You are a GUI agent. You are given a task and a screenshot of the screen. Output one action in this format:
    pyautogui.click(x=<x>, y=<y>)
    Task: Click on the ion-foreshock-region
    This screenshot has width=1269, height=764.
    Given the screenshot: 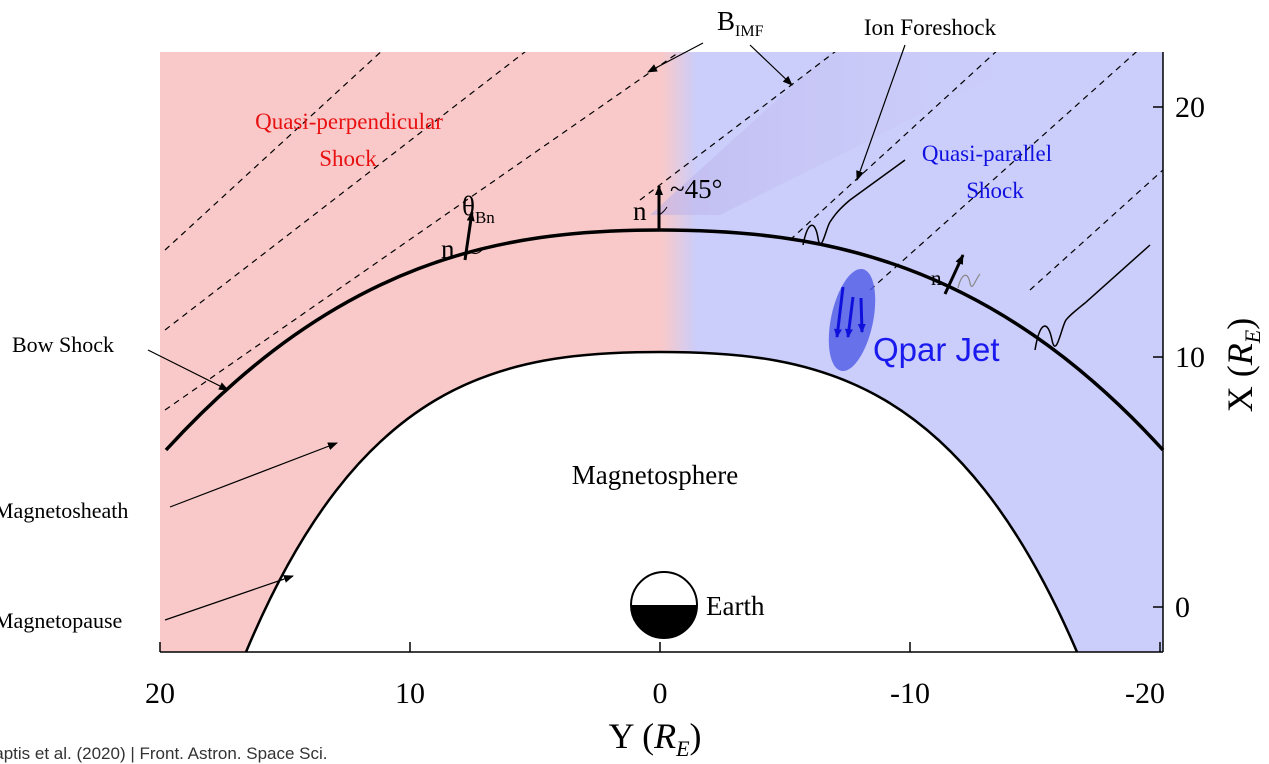 What is the action you would take?
    pyautogui.click(x=847, y=133)
    